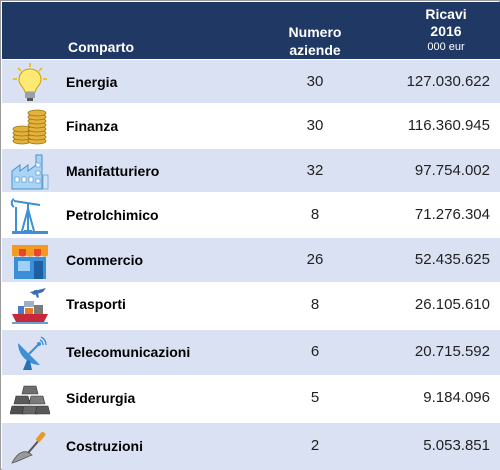  What do you see at coordinates (128, 352) in the screenshot?
I see `comparto-name: Telecomunicazioni` at bounding box center [128, 352].